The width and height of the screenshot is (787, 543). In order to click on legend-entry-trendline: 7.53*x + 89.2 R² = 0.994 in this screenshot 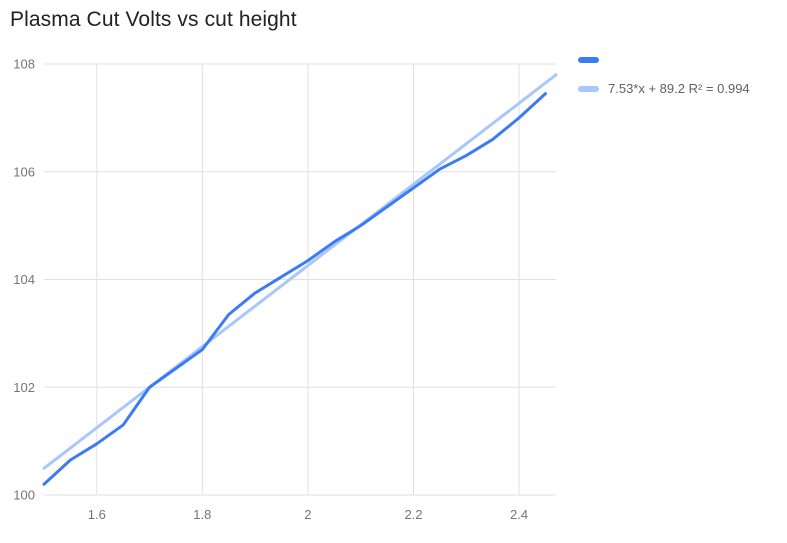, I will do `click(678, 88)`.